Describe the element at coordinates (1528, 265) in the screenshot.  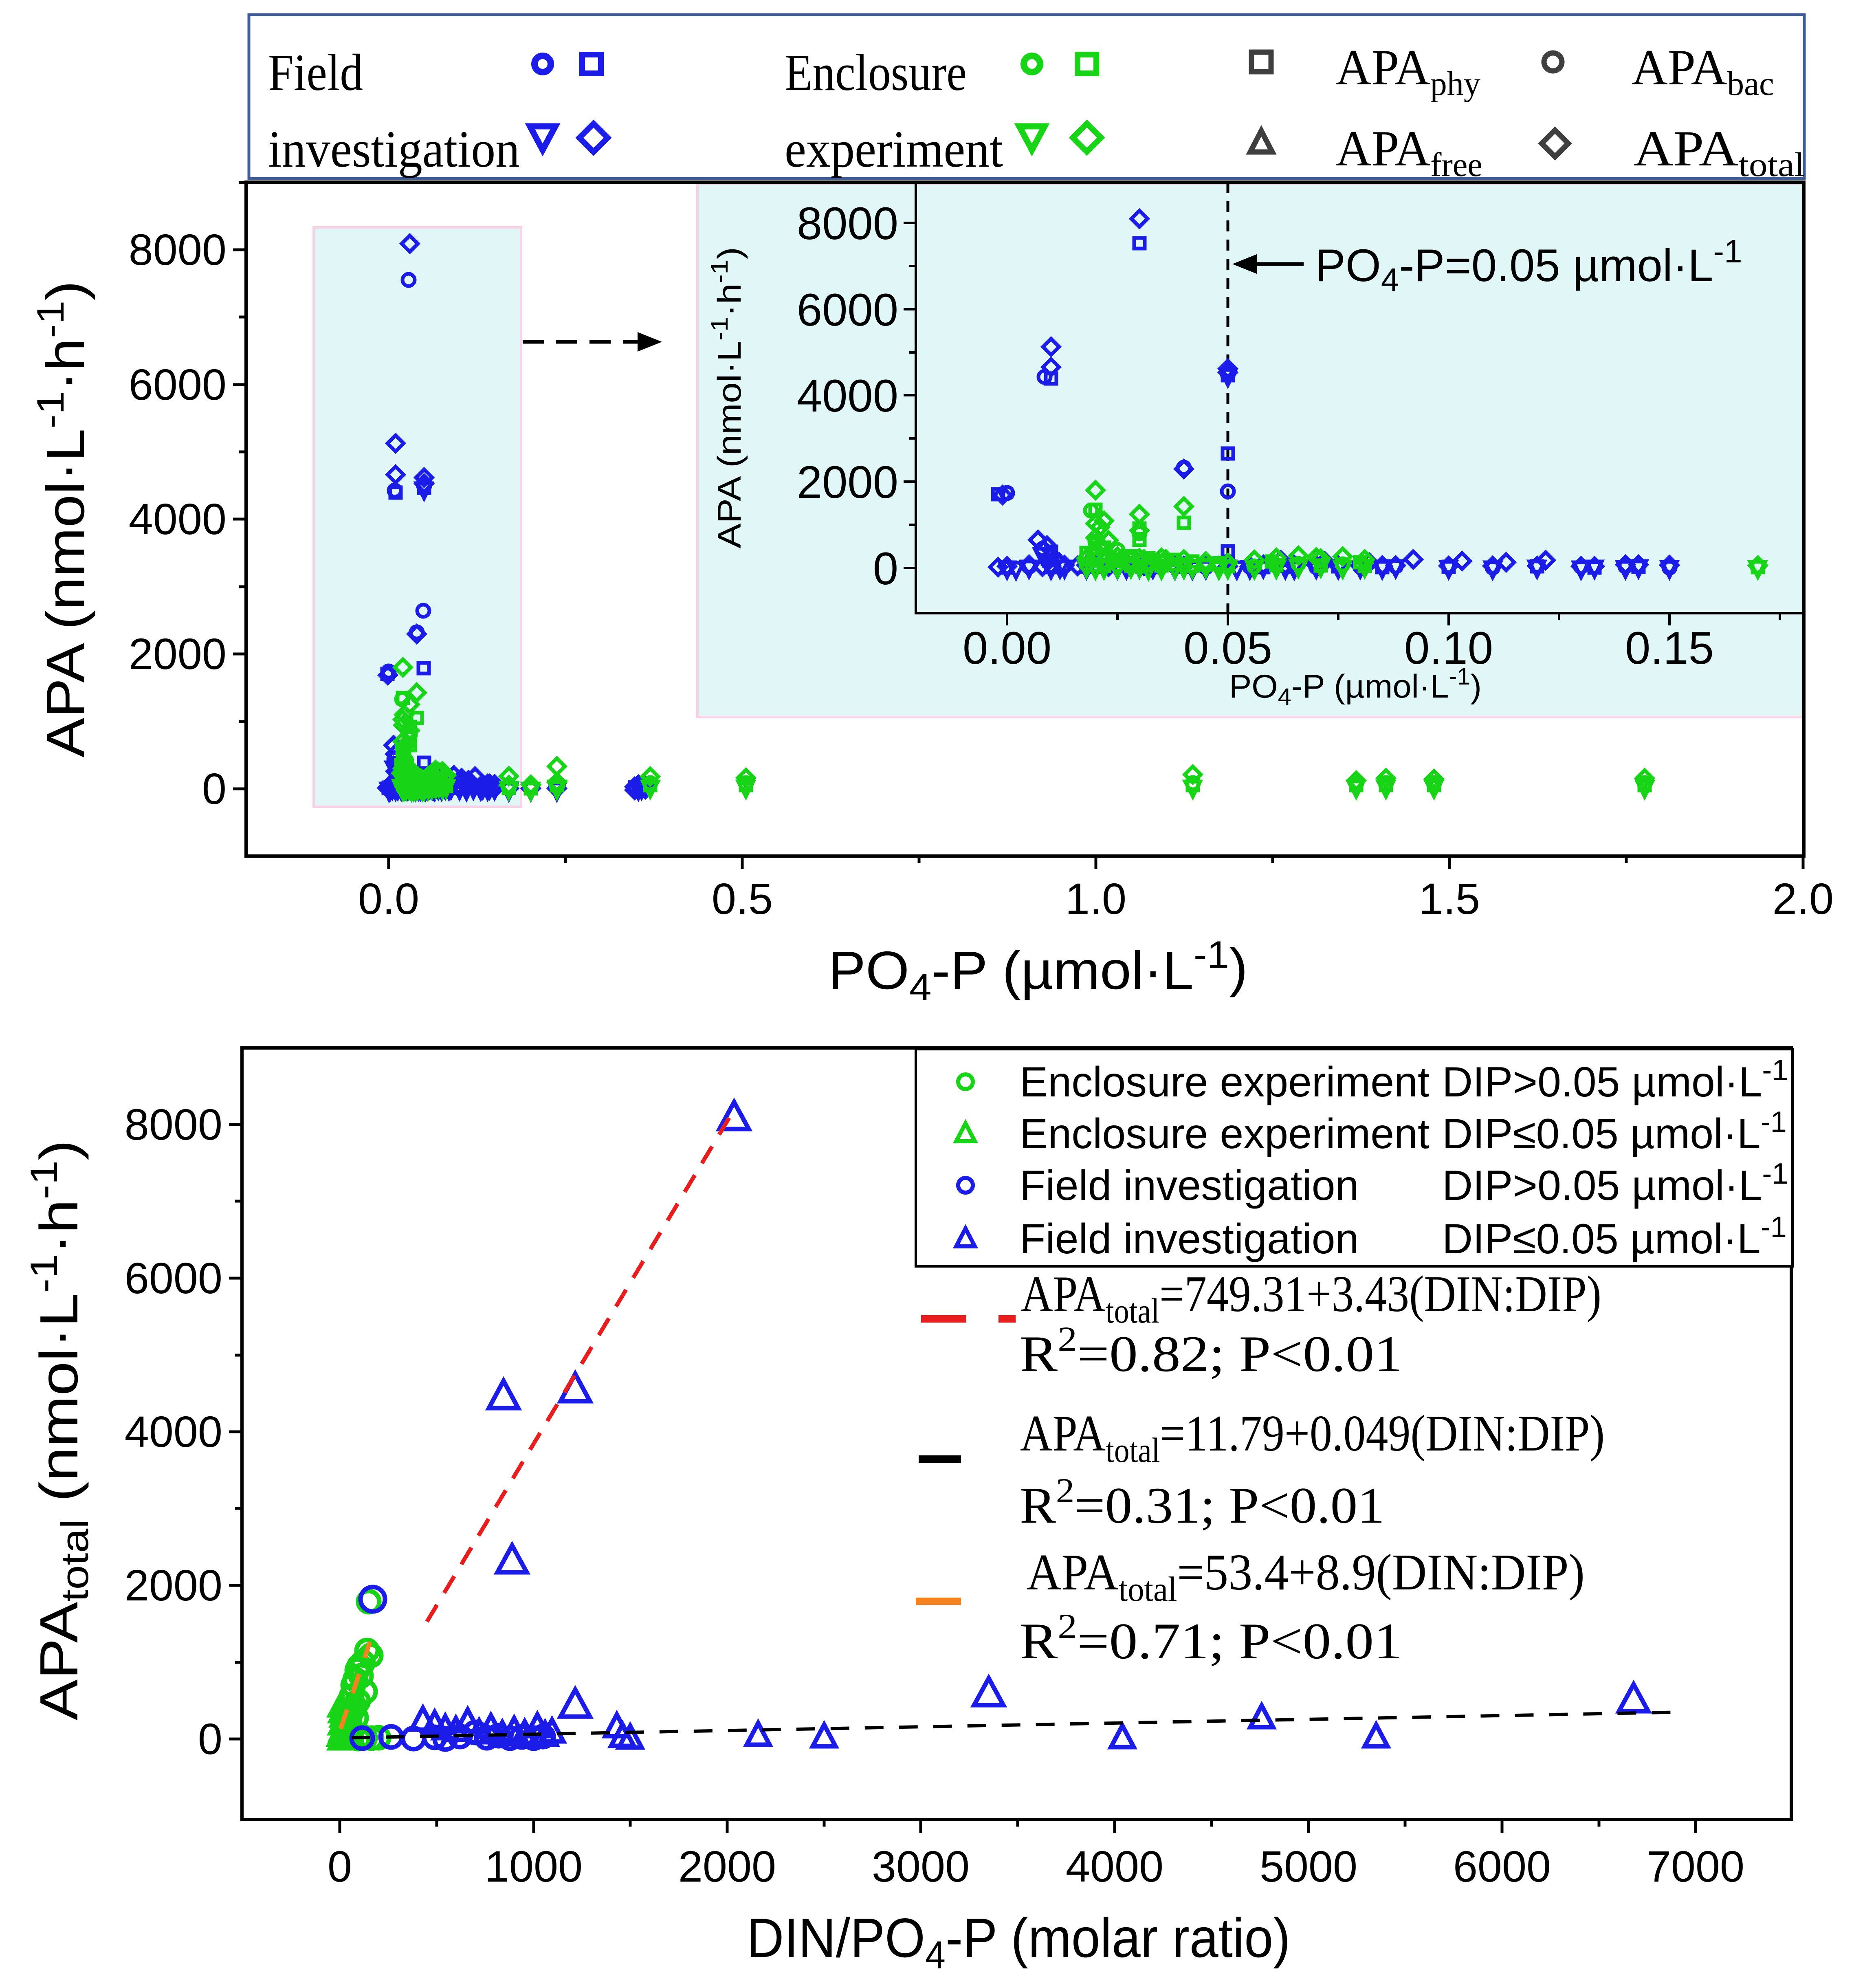
I see `svg-text: PO4-P=0.05 µmol·L-1` at that location.